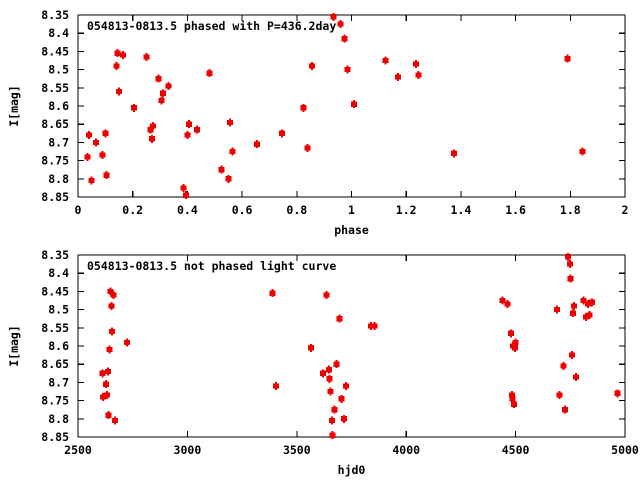  I want to click on x-axis-tick-label: 0.2, so click(132, 210).